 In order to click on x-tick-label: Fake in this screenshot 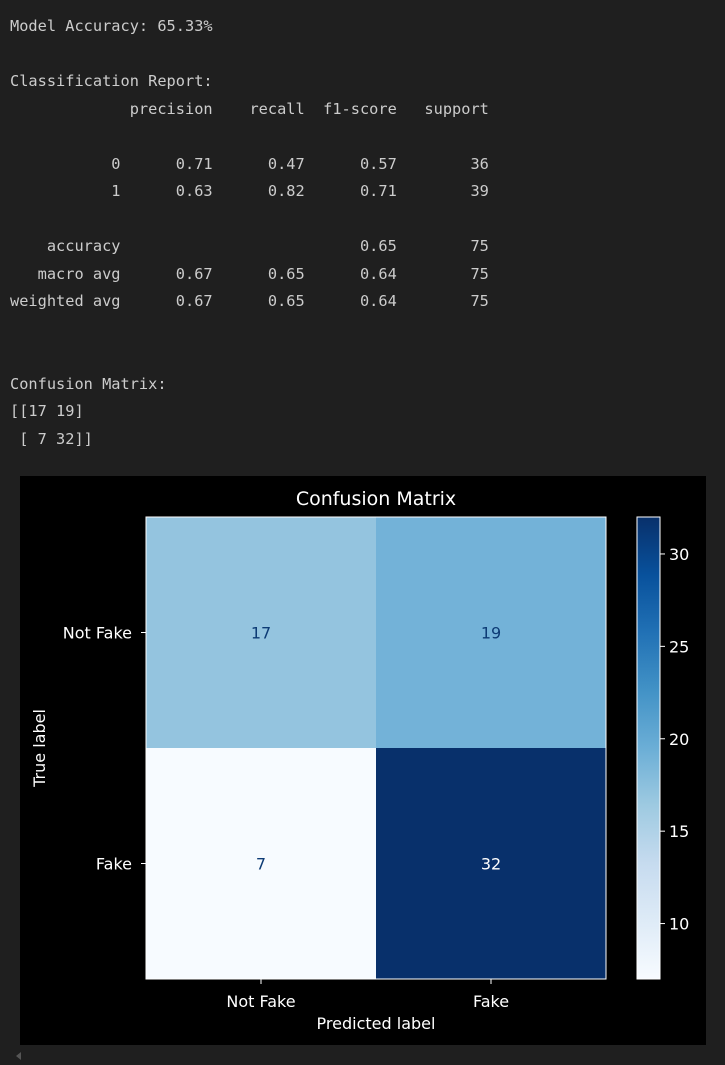, I will do `click(491, 1001)`.